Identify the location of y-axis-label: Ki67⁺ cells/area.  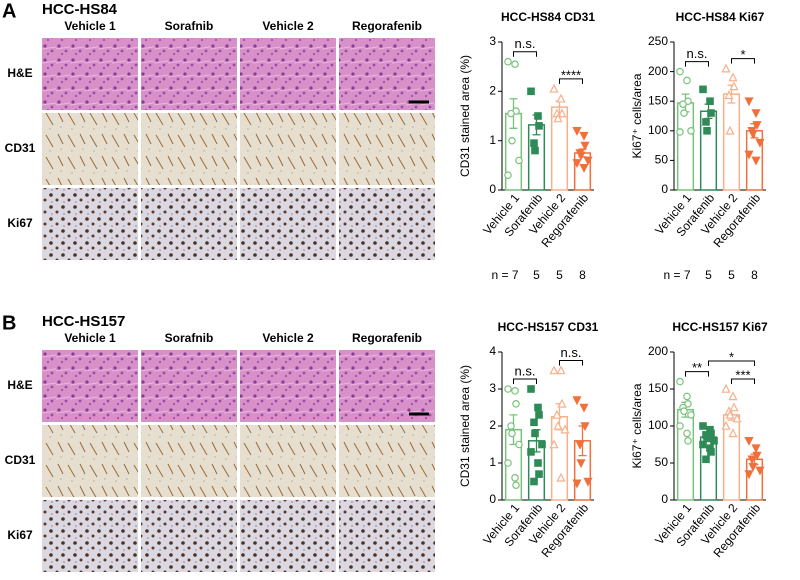
(637, 425).